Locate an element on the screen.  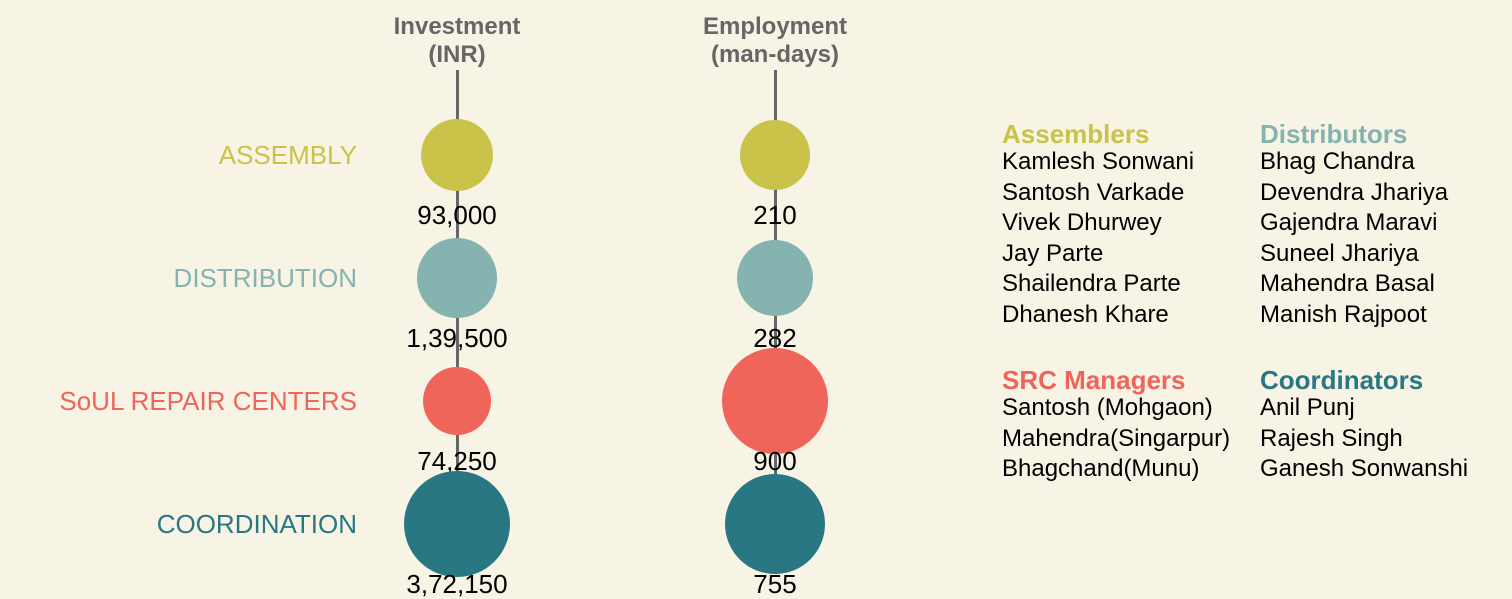
team-member: Bhag Chandra is located at coordinates (1337, 161).